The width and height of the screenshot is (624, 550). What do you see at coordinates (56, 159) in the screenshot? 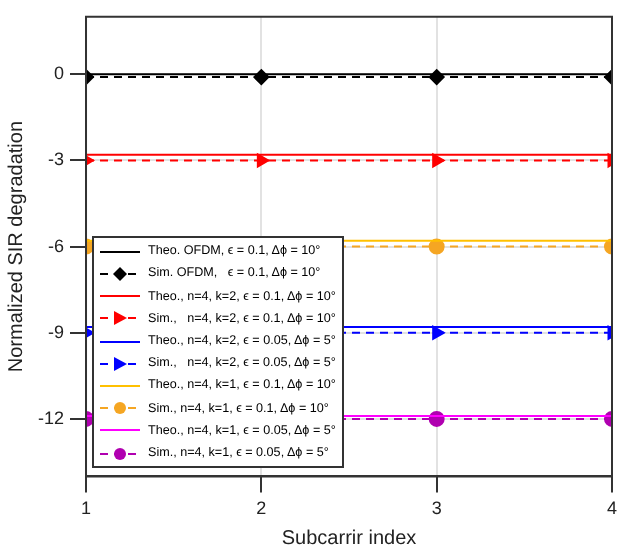
I see `y-tick-label: -3` at bounding box center [56, 159].